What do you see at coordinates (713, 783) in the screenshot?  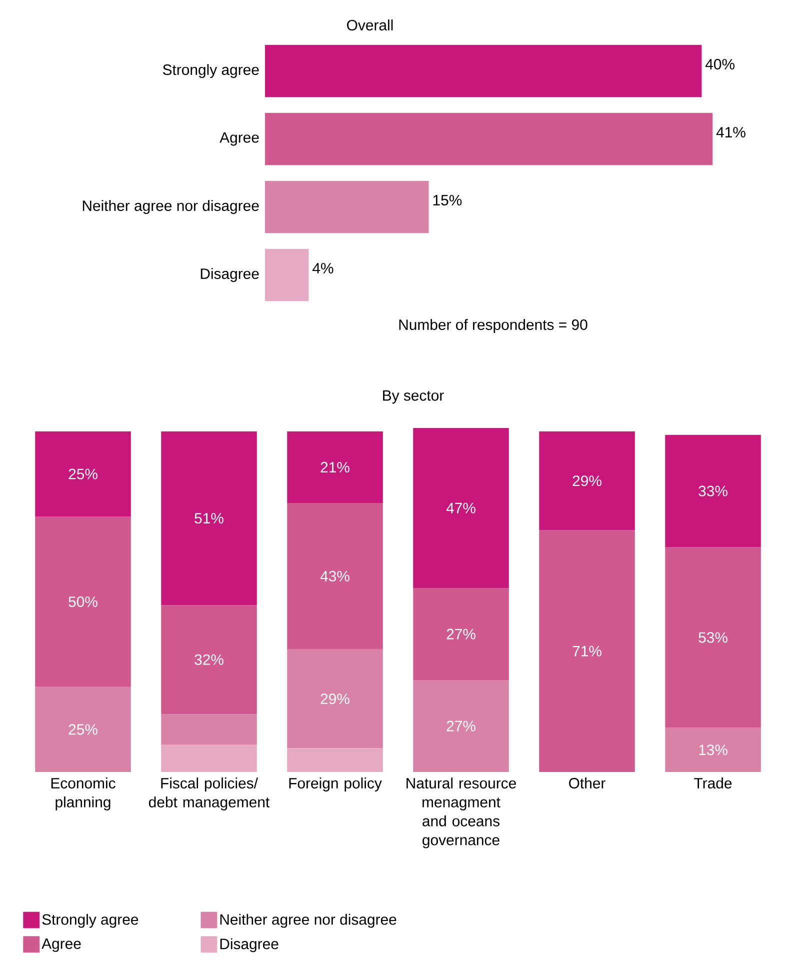 I see `x-tick-label: Trade` at bounding box center [713, 783].